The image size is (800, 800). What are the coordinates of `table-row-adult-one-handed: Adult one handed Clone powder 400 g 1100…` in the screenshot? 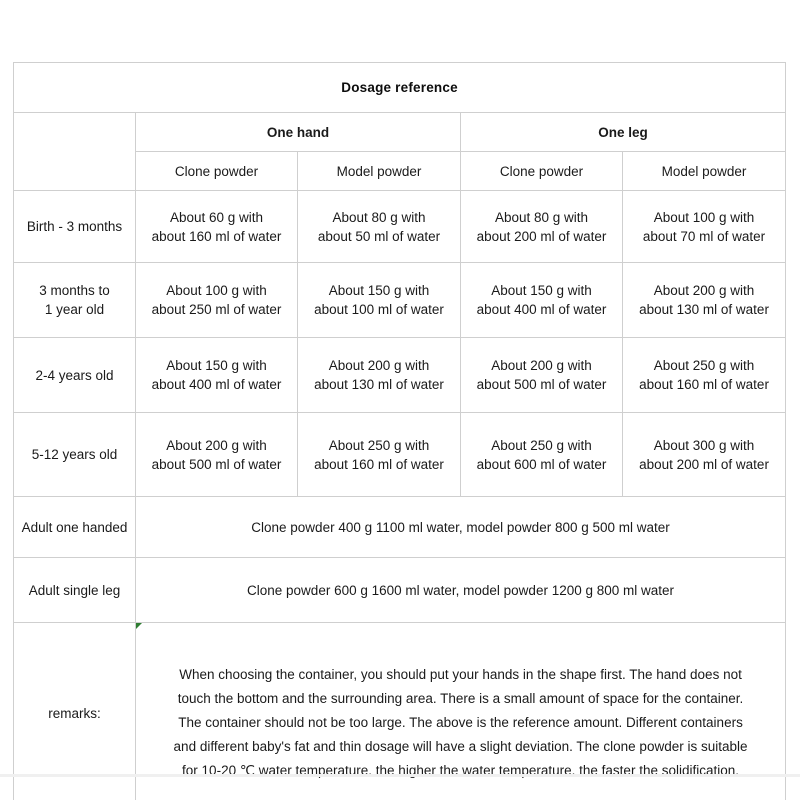 It's located at (400, 527).